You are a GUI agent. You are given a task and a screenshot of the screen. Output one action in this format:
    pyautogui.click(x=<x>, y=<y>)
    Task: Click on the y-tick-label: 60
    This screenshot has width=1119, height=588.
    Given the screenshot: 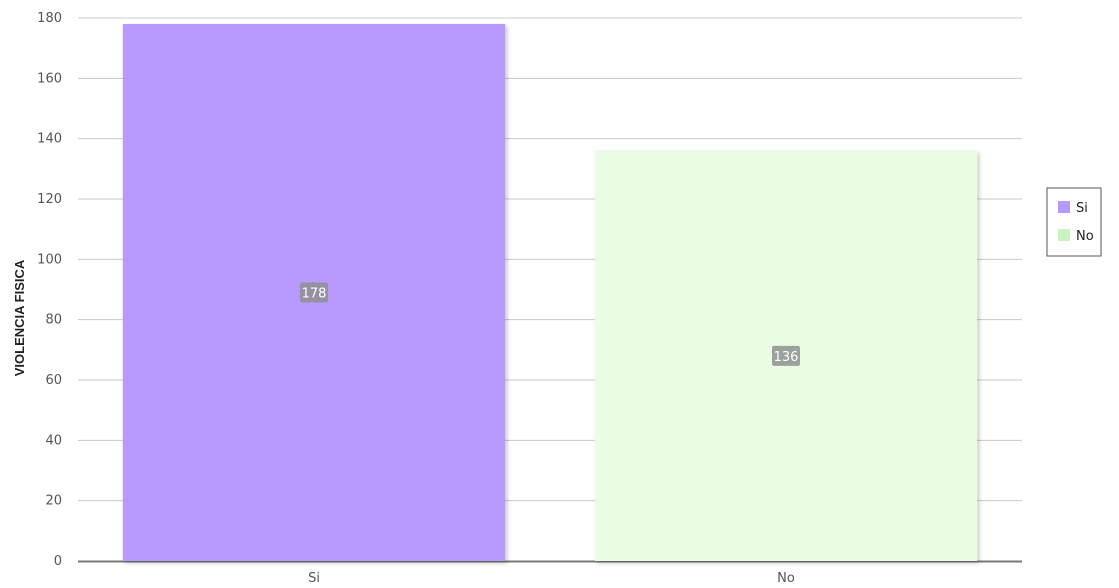 What is the action you would take?
    pyautogui.click(x=53, y=380)
    